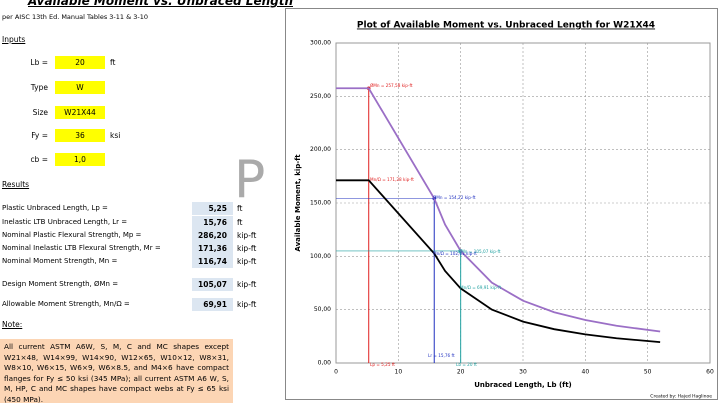  What do you see at coordinates (40, 112) in the screenshot?
I see `input-label: Size` at bounding box center [40, 112].